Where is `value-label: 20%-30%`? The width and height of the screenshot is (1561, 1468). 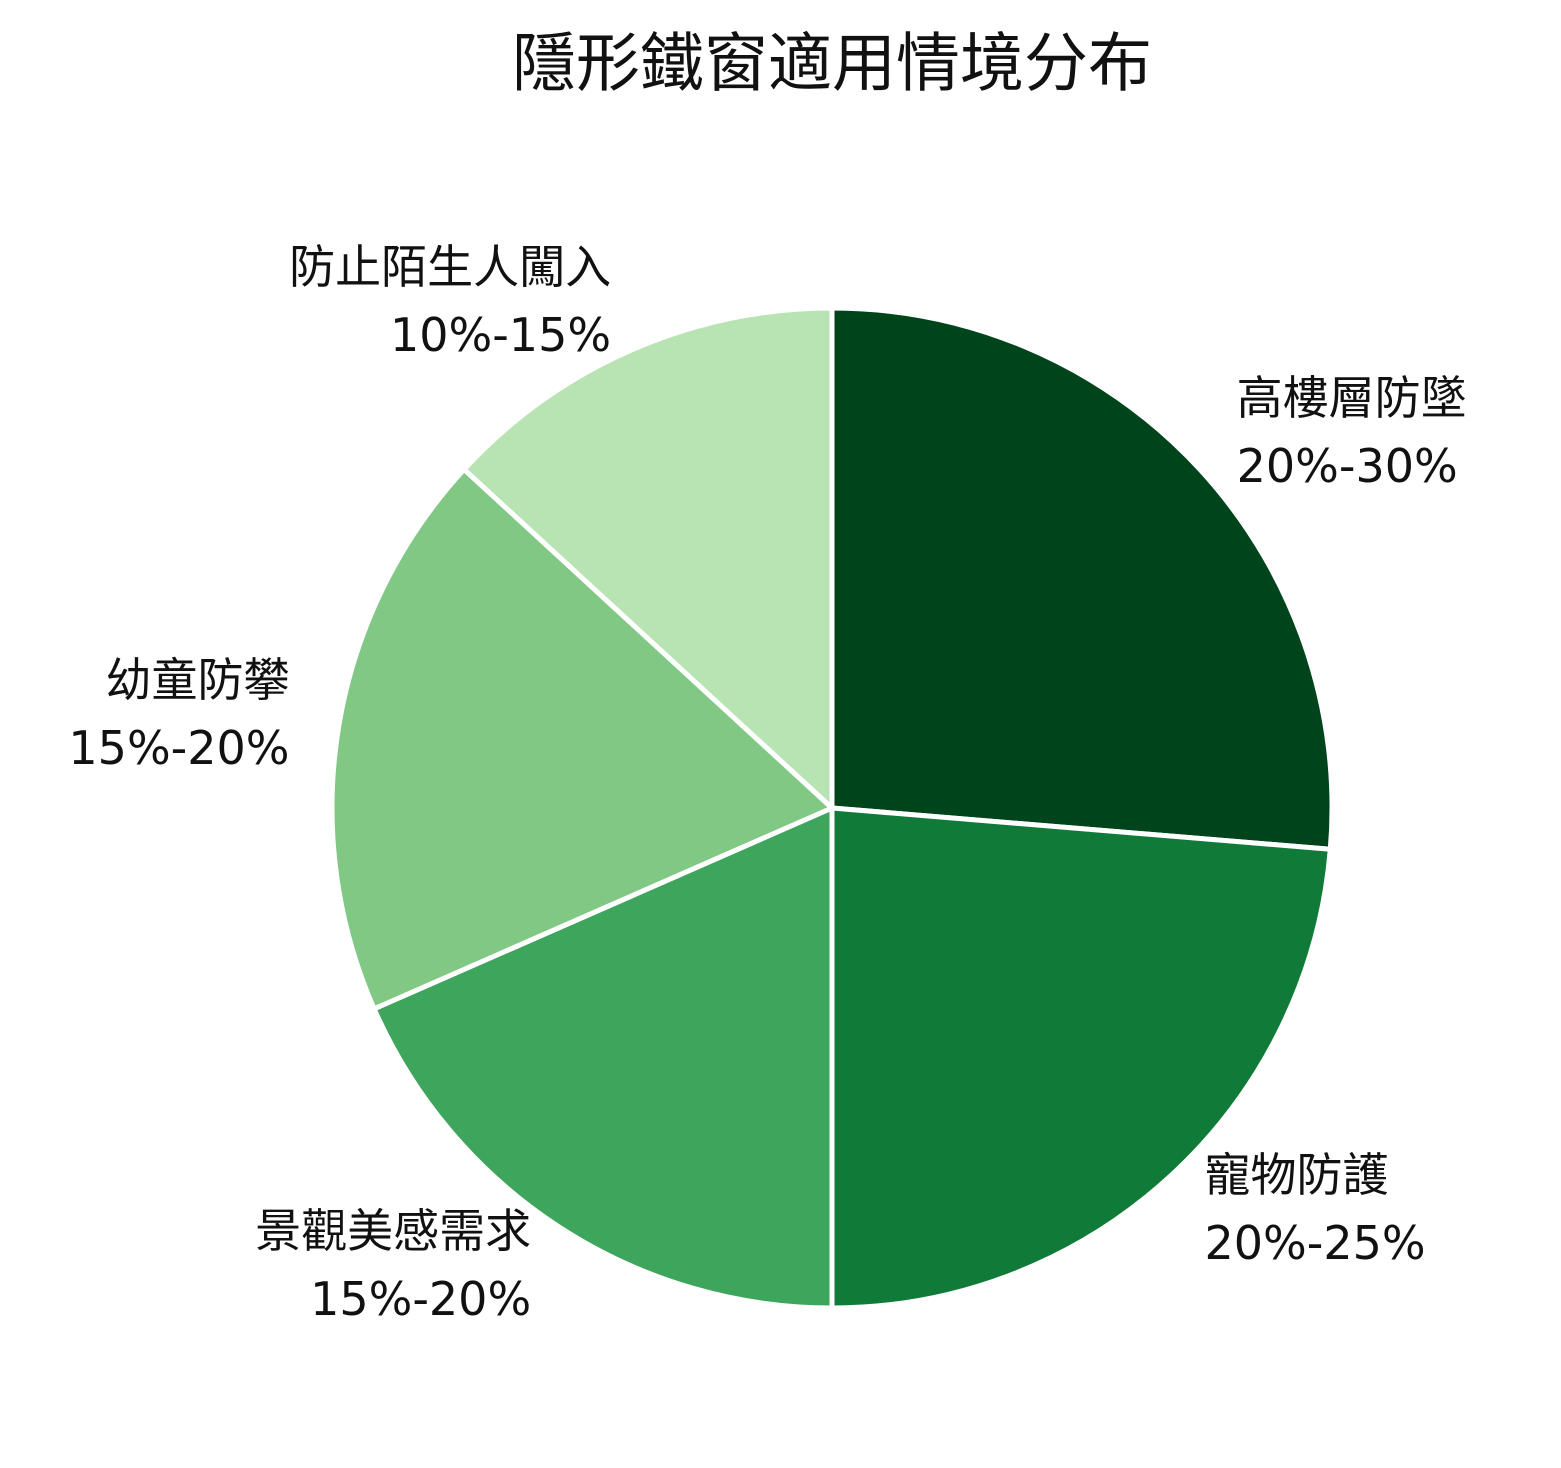
value-label: 20%-30% is located at coordinates (1347, 466).